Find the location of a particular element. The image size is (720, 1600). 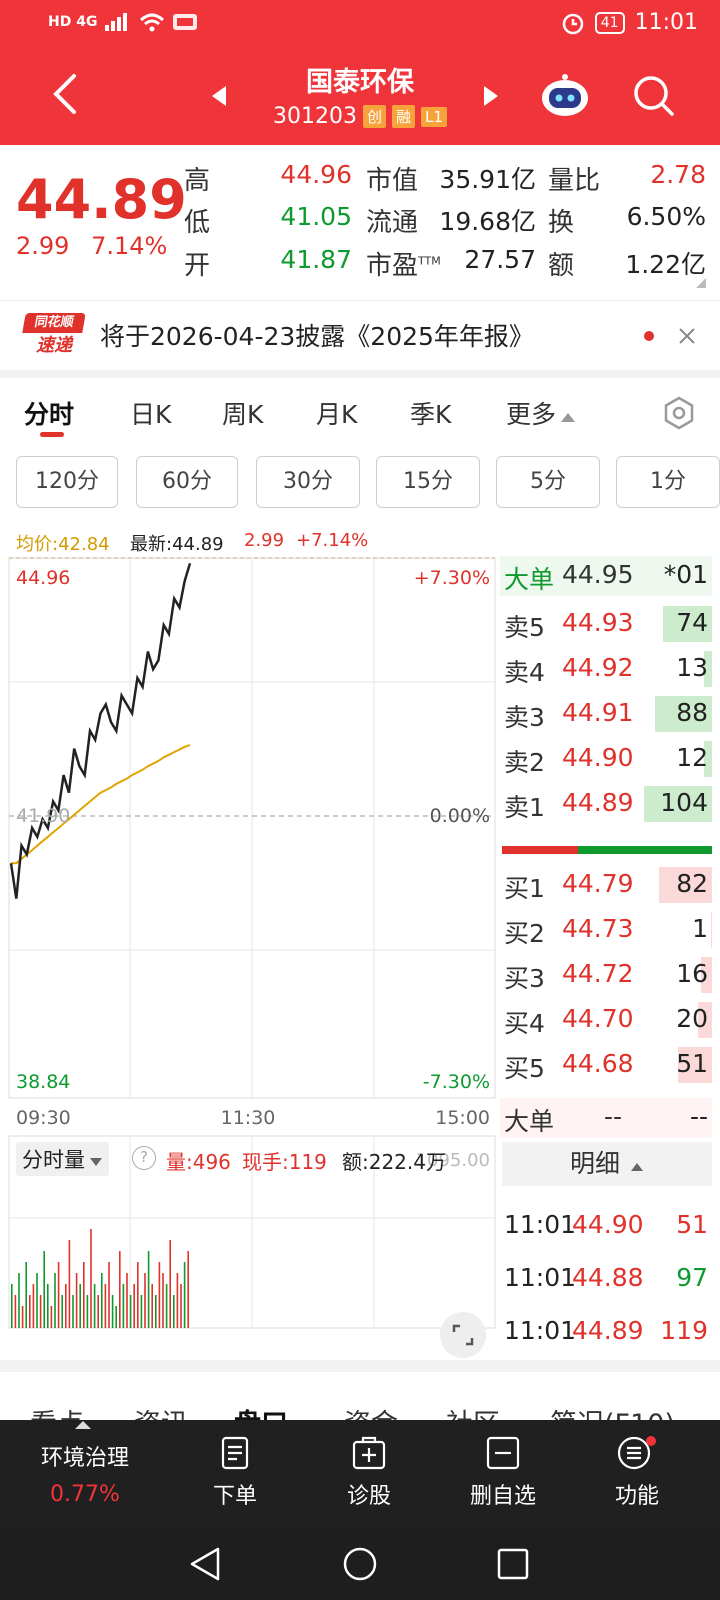

ask-price: 44.90 is located at coordinates (598, 757).